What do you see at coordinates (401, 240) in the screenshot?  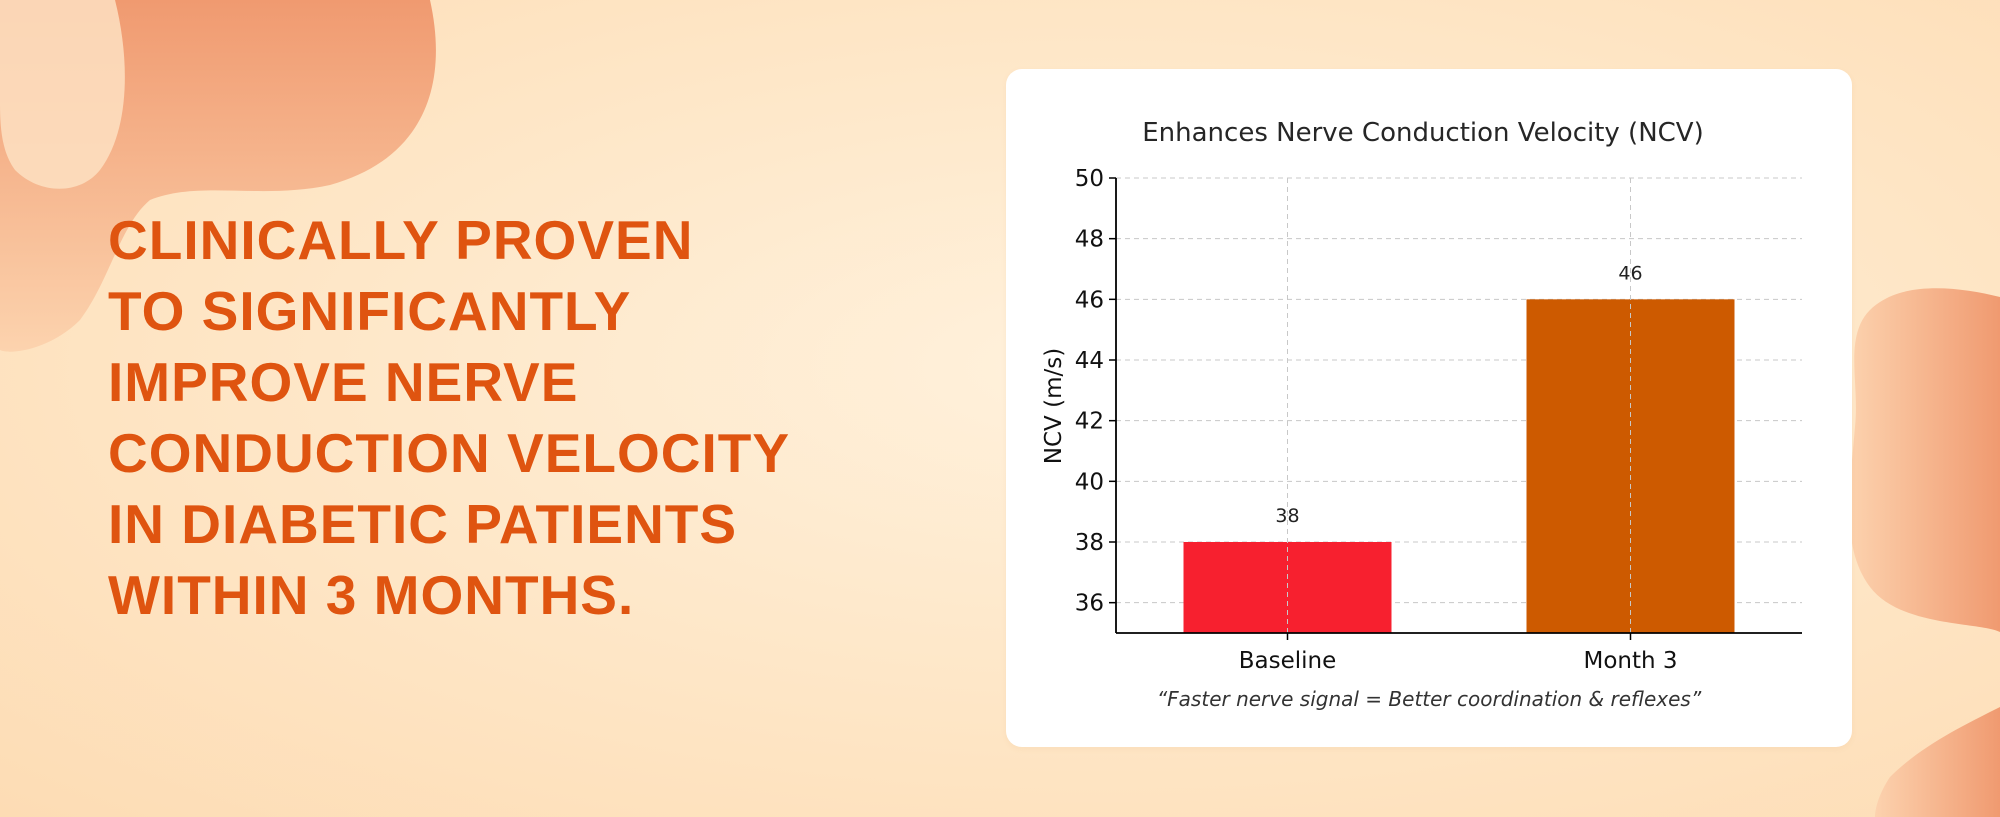 I see `headline-line-1: CLINICALLY PROVEN` at bounding box center [401, 240].